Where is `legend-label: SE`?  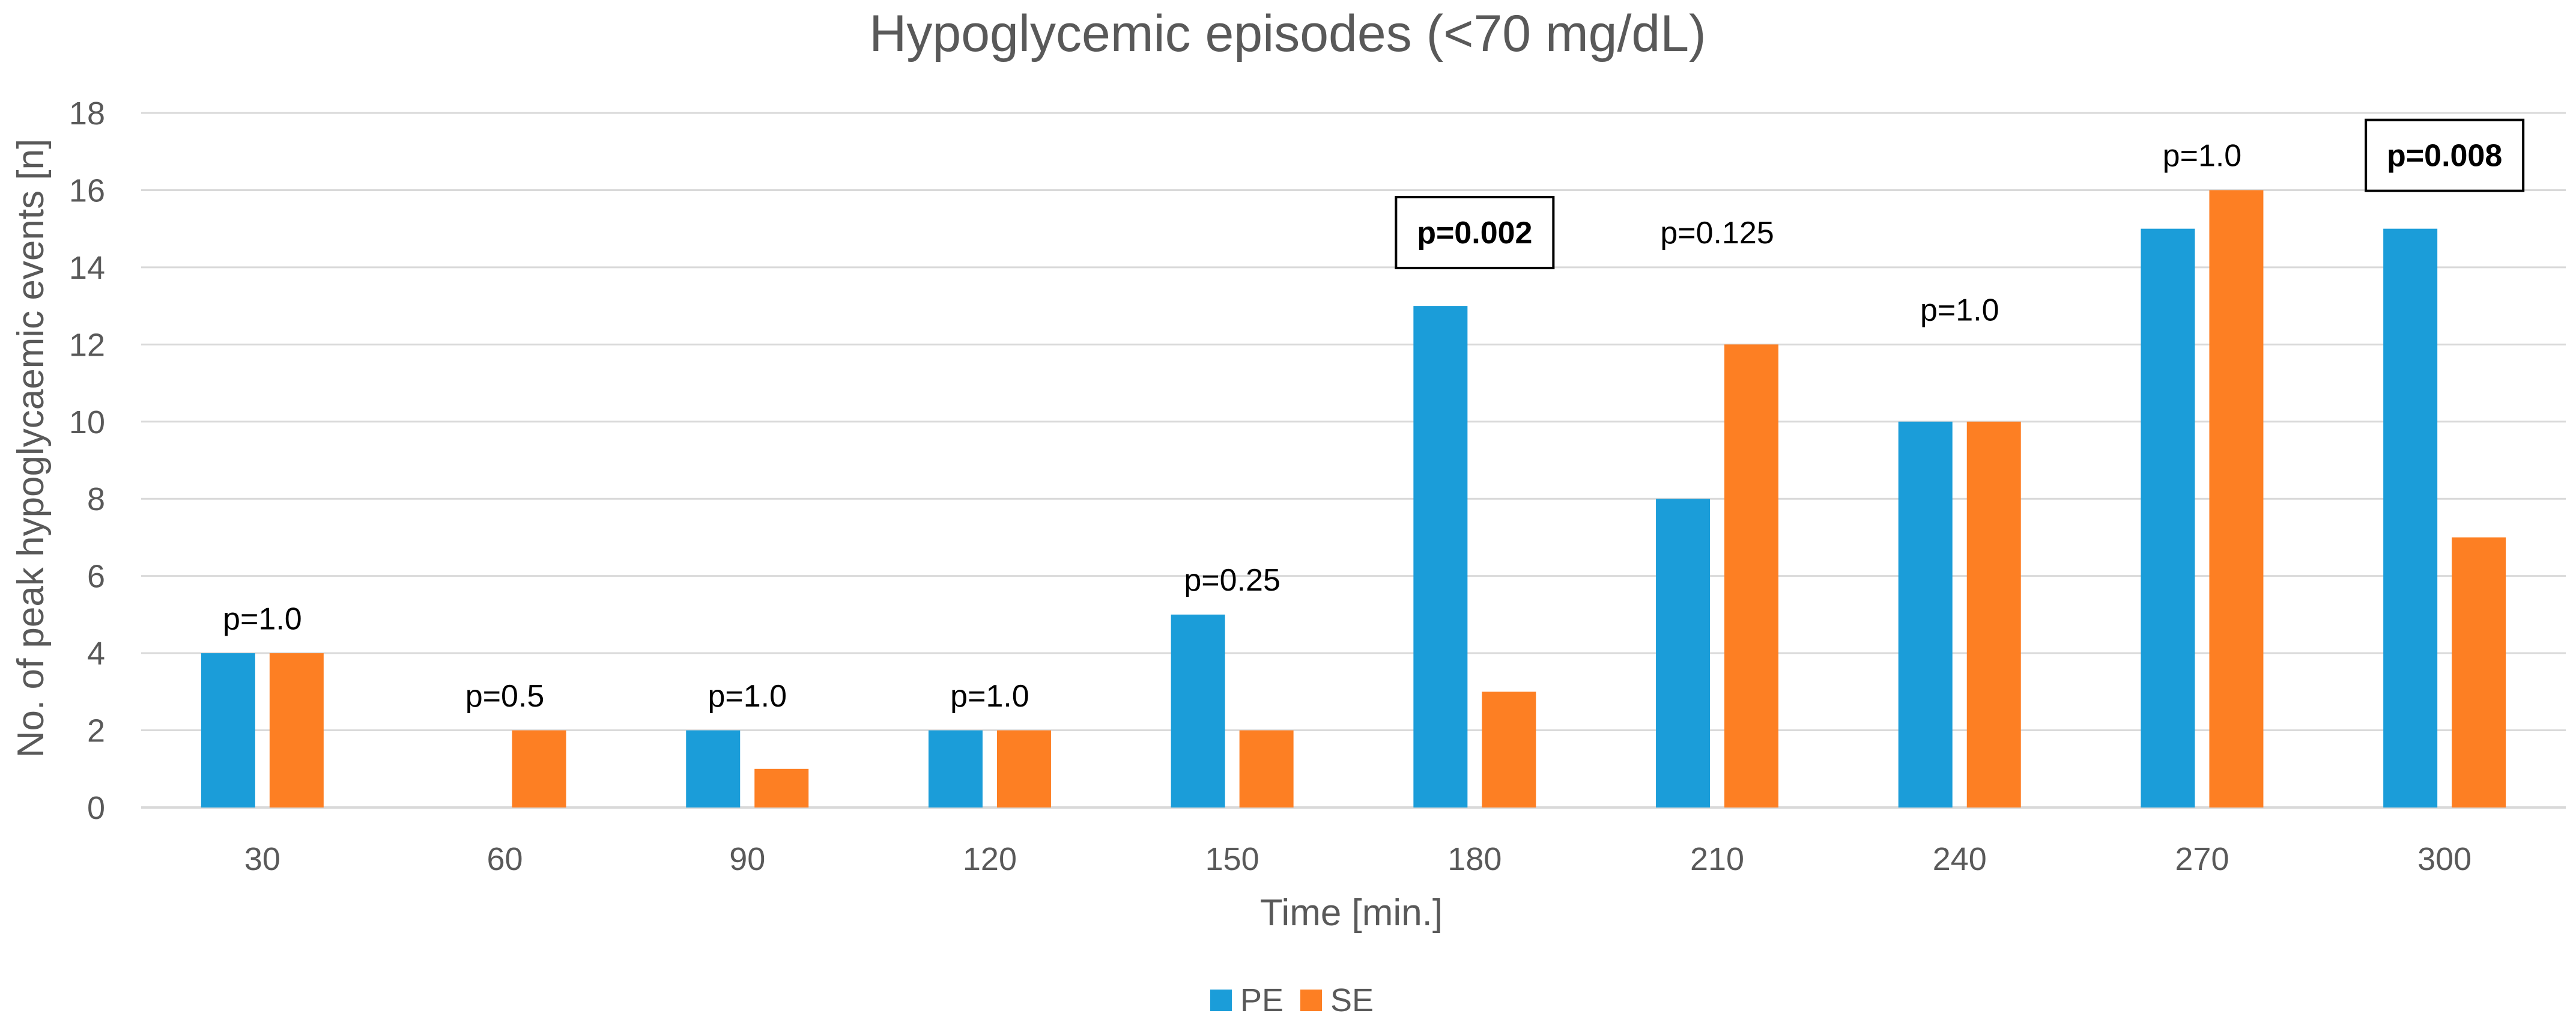 legend-label: SE is located at coordinates (1352, 1000).